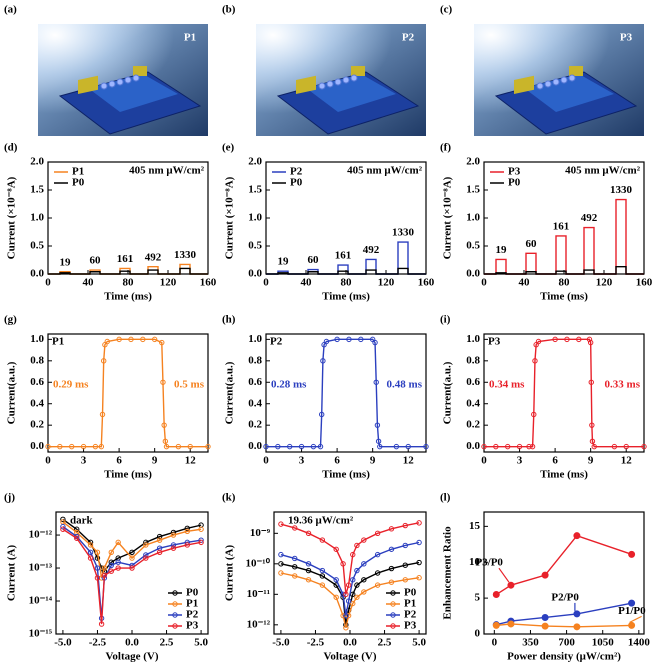  I want to click on condition: dark, so click(82, 521).